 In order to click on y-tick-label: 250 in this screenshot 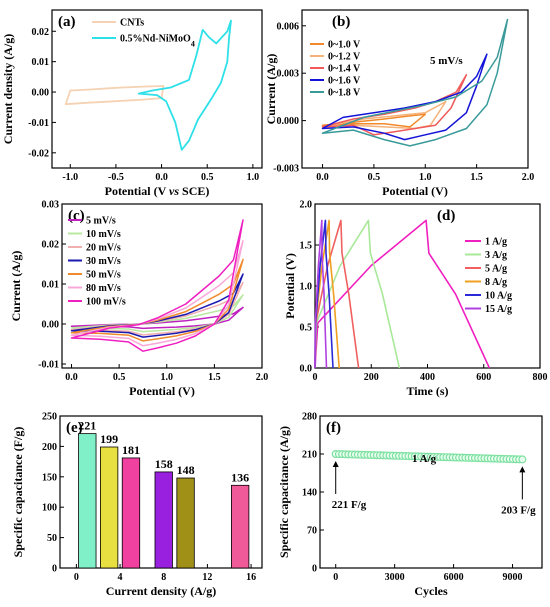, I will do `click(49, 417)`.